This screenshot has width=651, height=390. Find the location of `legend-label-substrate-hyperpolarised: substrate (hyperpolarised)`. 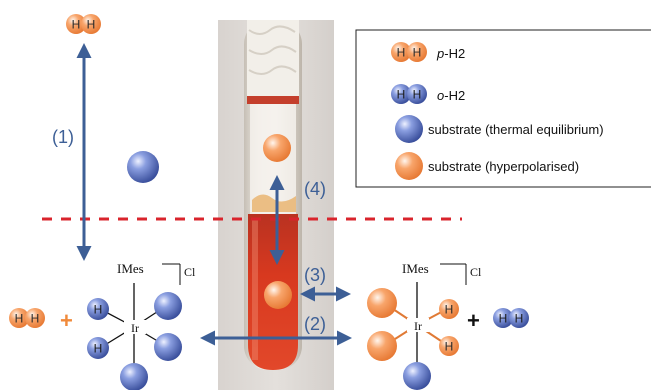

legend-label-substrate-hyperpolarised: substrate (hyperpolarised) is located at coordinates (503, 166).